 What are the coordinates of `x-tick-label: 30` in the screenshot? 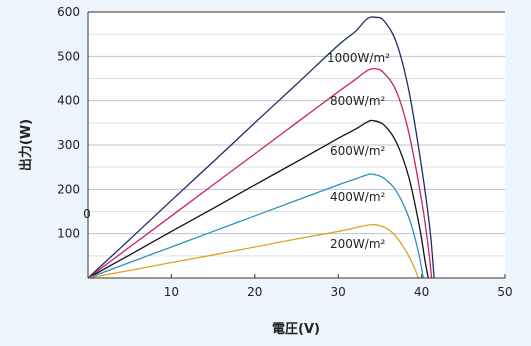 It's located at (338, 292).